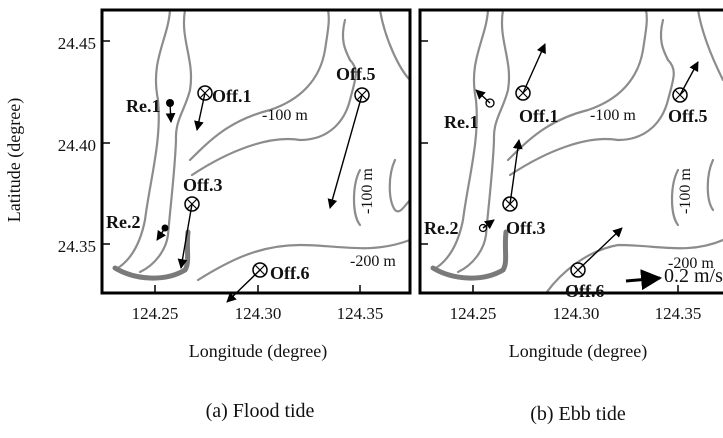 The image size is (723, 438). What do you see at coordinates (644, 280) in the screenshot?
I see `scale-arrow` at bounding box center [644, 280].